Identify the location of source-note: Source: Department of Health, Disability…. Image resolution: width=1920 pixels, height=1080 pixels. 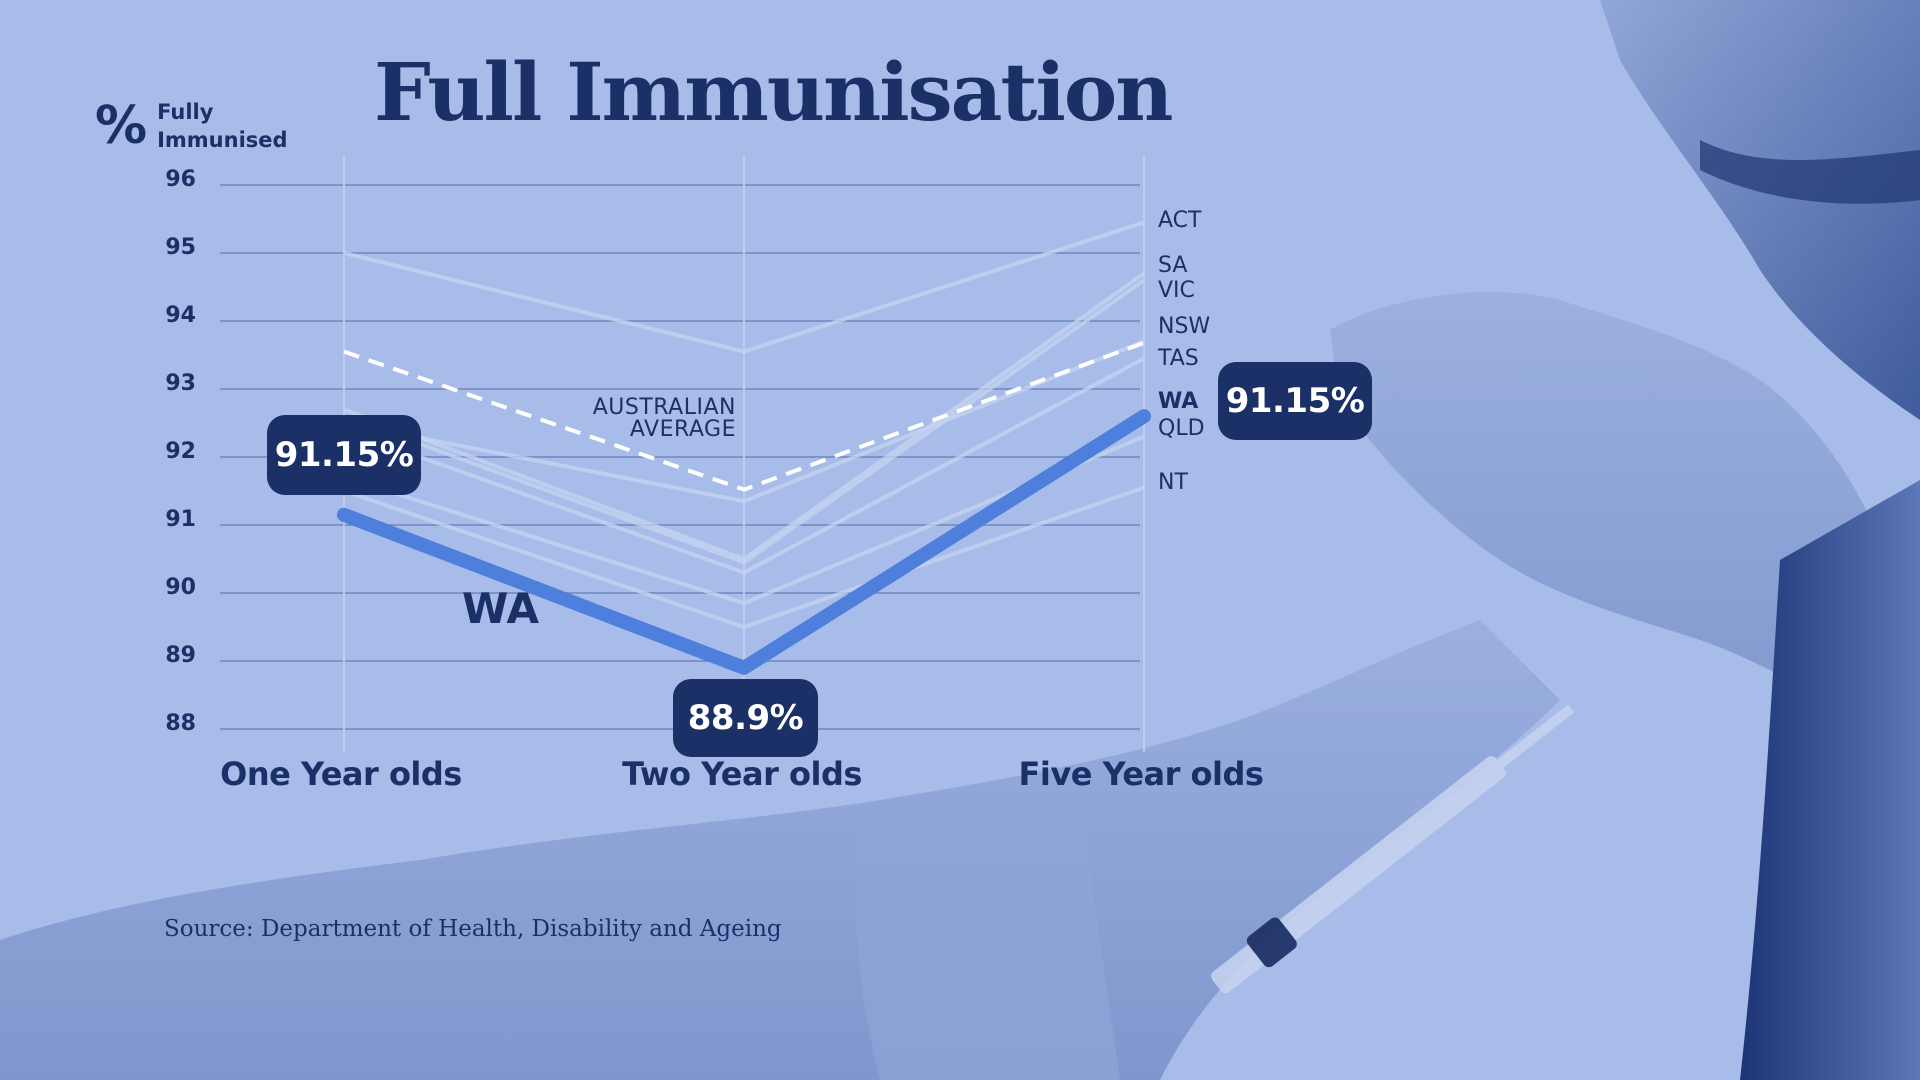
(473, 929).